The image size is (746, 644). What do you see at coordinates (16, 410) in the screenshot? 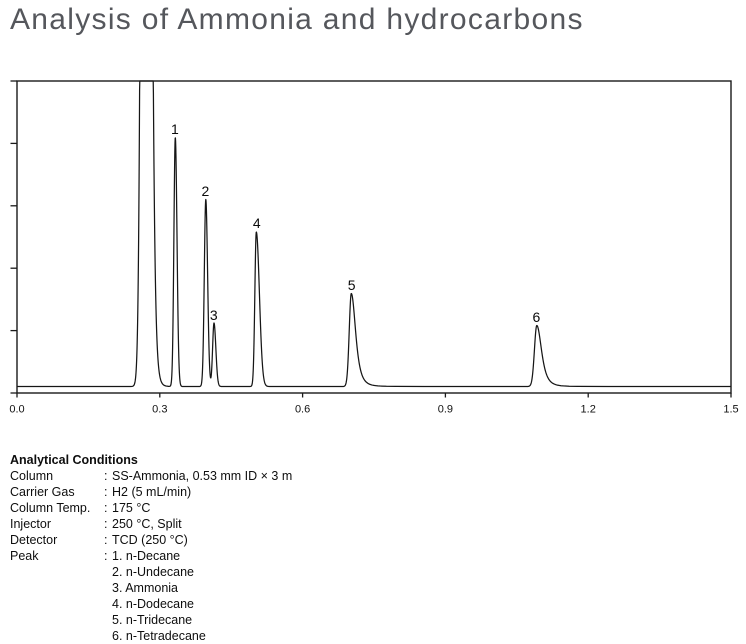
I see `svg-text: 0.0` at bounding box center [16, 410].